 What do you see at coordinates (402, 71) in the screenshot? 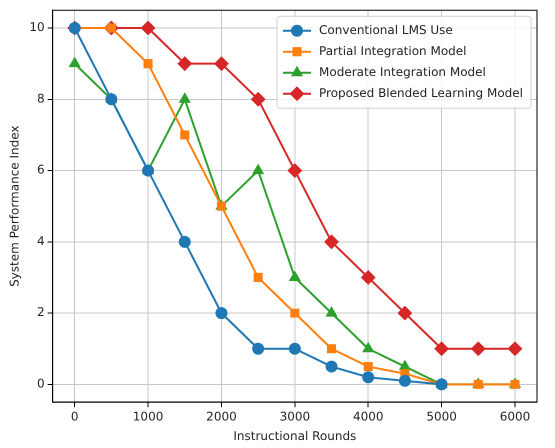
I see `legend-label: Moderate Integration Model` at bounding box center [402, 71].